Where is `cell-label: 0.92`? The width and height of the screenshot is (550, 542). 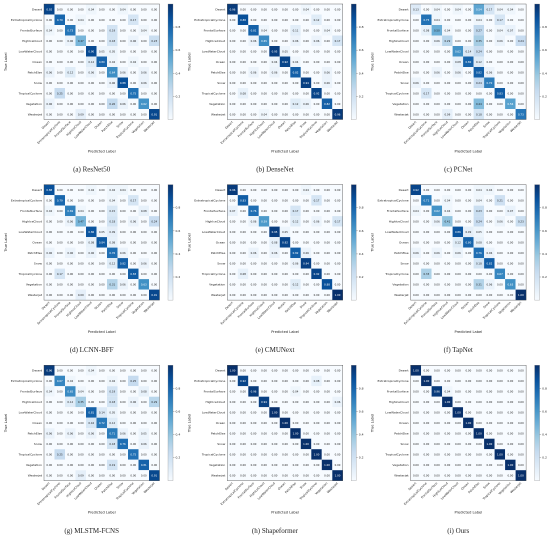
cell-label: 0.92 is located at coordinates (49, 9).